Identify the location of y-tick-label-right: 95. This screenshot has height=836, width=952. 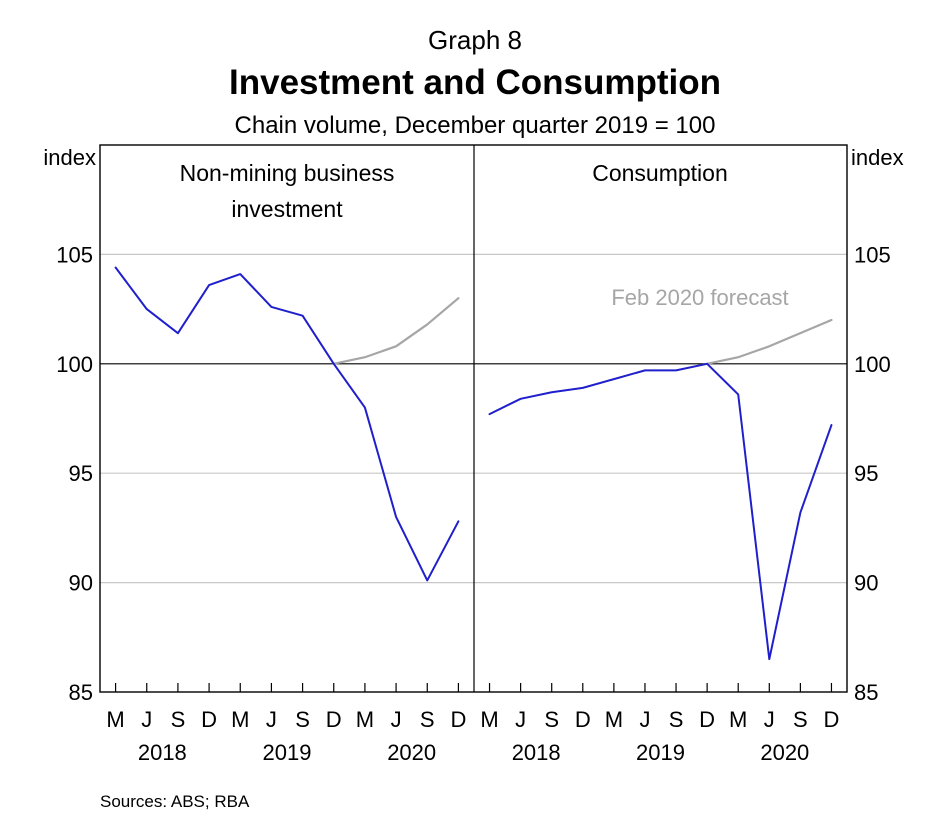
(866, 473).